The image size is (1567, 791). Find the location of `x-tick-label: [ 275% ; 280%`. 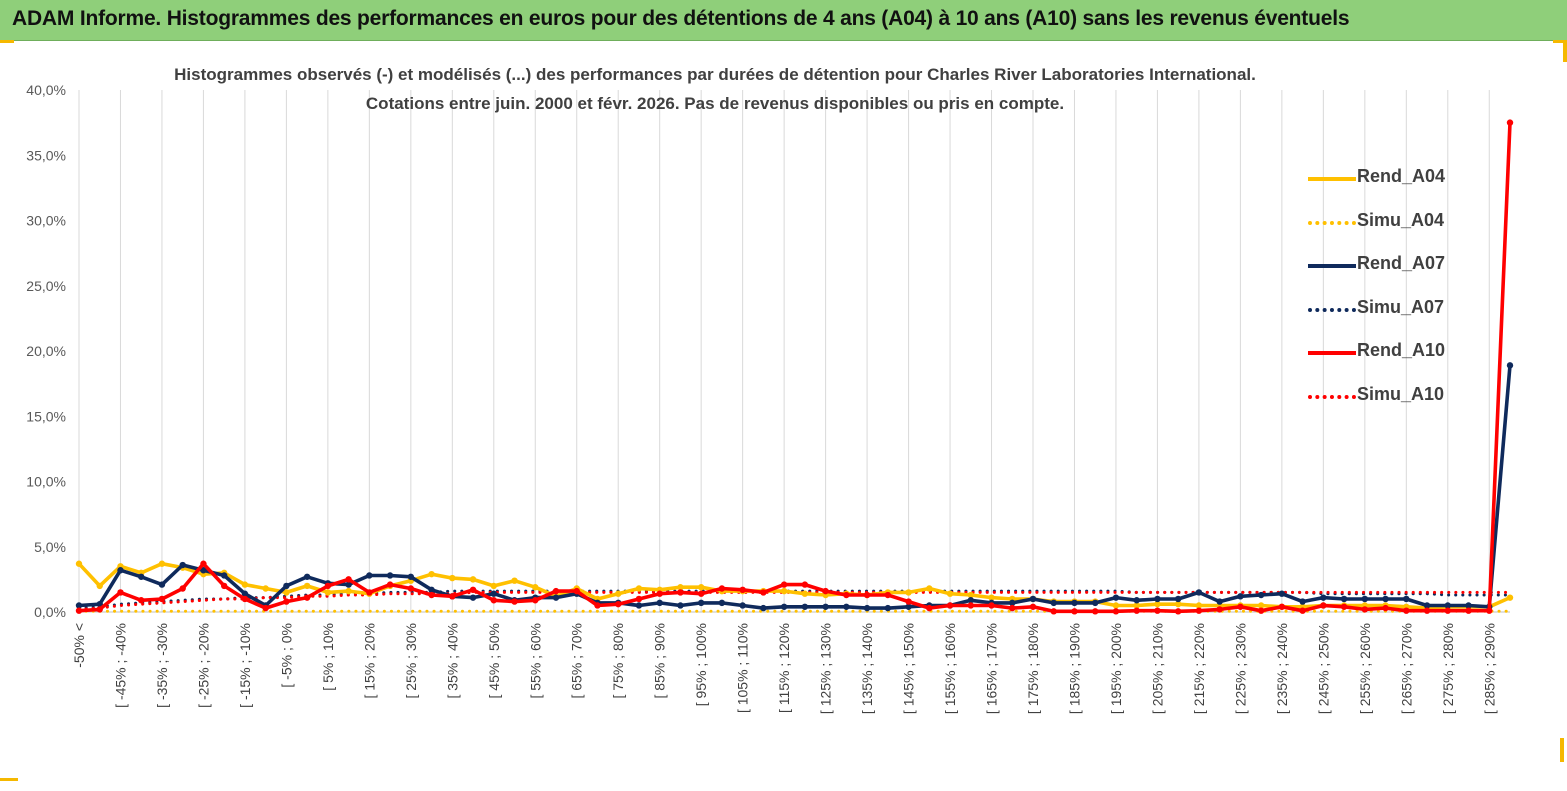

x-tick-label: [ 275% ; 280% is located at coordinates (1448, 668).